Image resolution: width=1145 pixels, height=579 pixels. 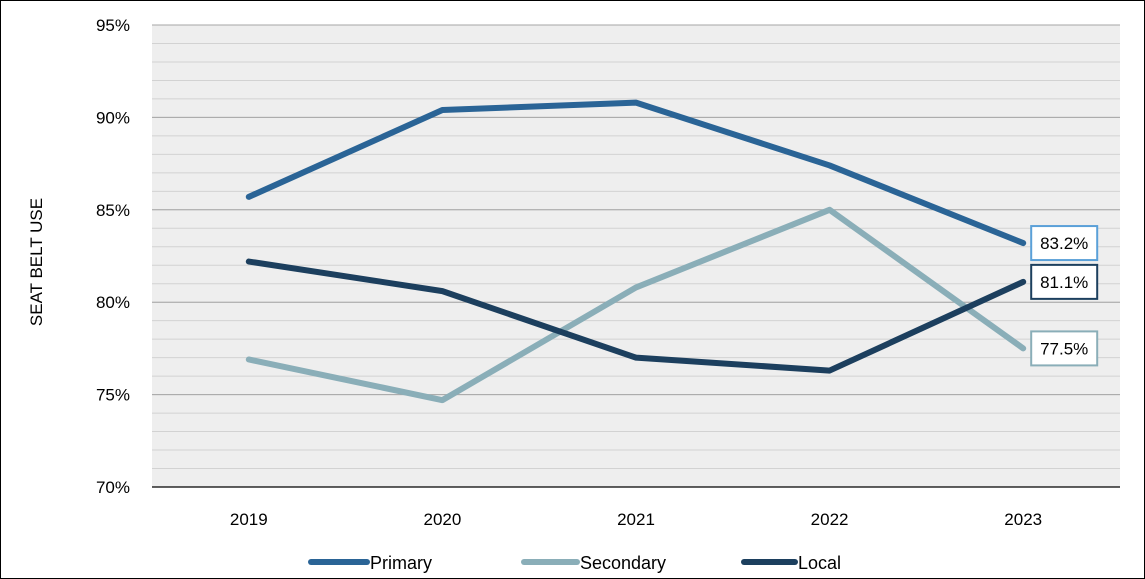 I want to click on end-label-text: 81.1%, so click(x=1064, y=282).